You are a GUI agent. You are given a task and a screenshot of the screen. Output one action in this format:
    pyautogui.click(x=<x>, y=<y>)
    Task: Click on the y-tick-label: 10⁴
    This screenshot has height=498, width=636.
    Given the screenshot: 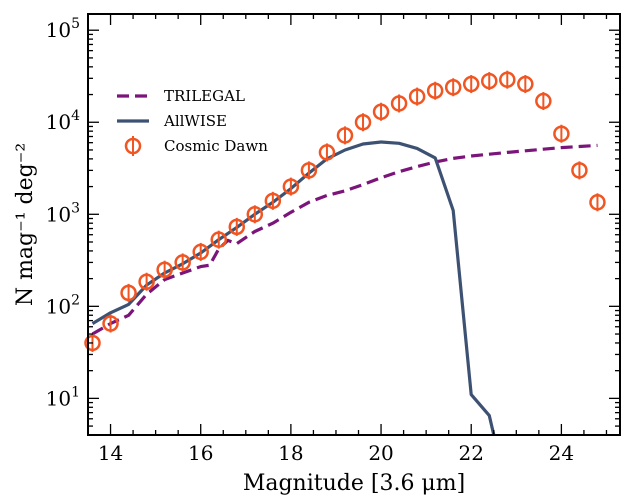 What is the action you would take?
    pyautogui.click(x=63, y=121)
    